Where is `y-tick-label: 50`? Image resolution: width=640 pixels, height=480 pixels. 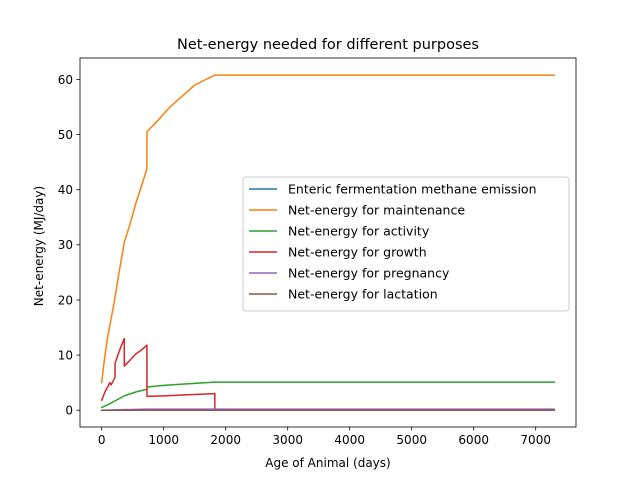
y-tick-label: 50 is located at coordinates (65, 135).